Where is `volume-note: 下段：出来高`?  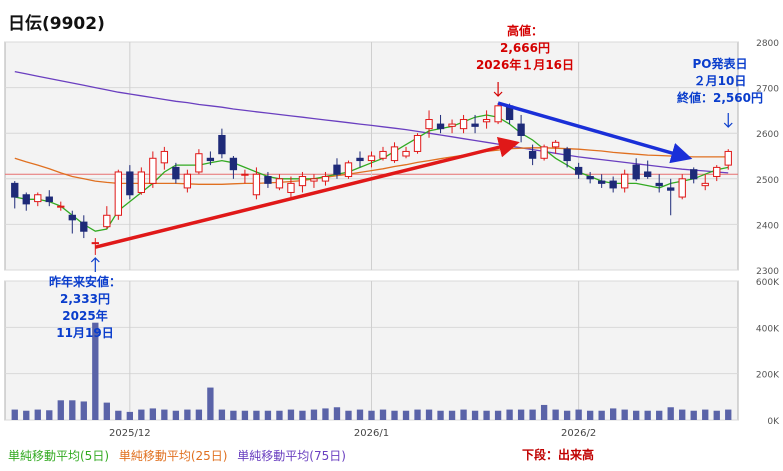 volume-note: 下段：出来高 is located at coordinates (558, 455).